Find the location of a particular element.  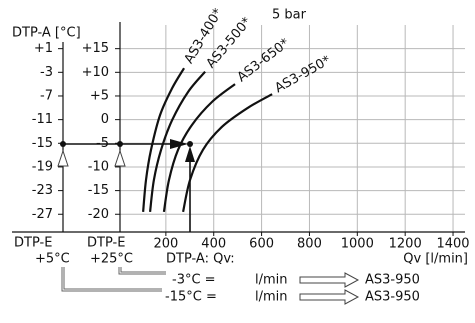

y2-tick-label: +5 is located at coordinates (99, 95).